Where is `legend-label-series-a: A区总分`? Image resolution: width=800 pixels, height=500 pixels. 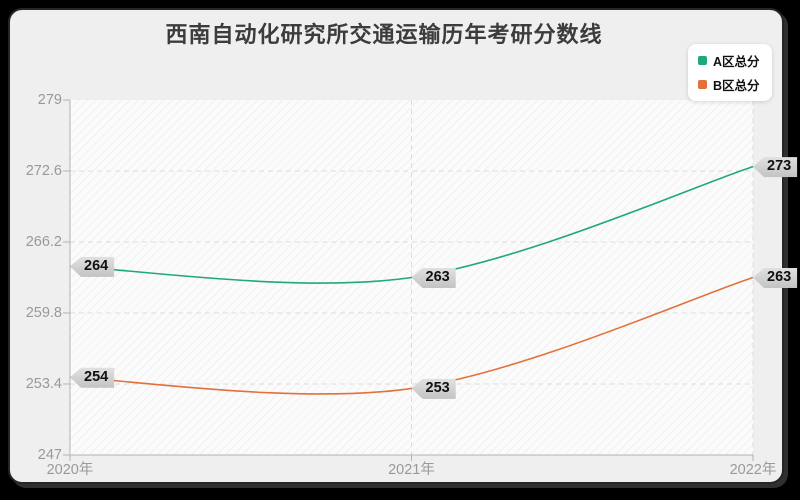
legend-label-series-a: A区总分 is located at coordinates (736, 62).